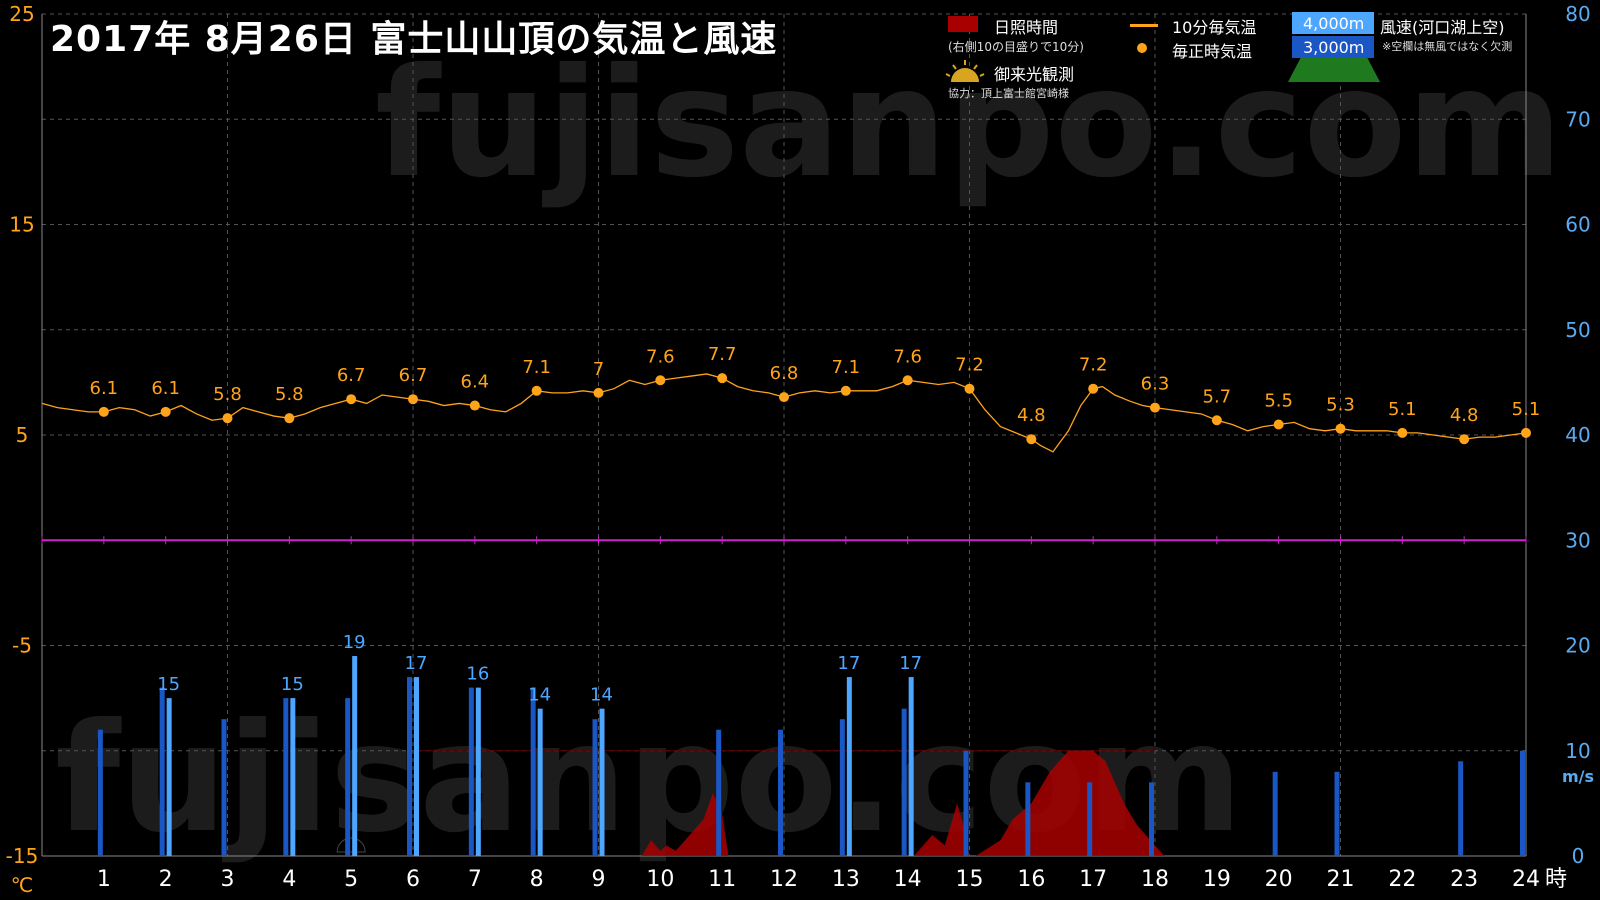  Describe the element at coordinates (22, 885) in the screenshot. I see `y-left-unit: ℃` at that location.